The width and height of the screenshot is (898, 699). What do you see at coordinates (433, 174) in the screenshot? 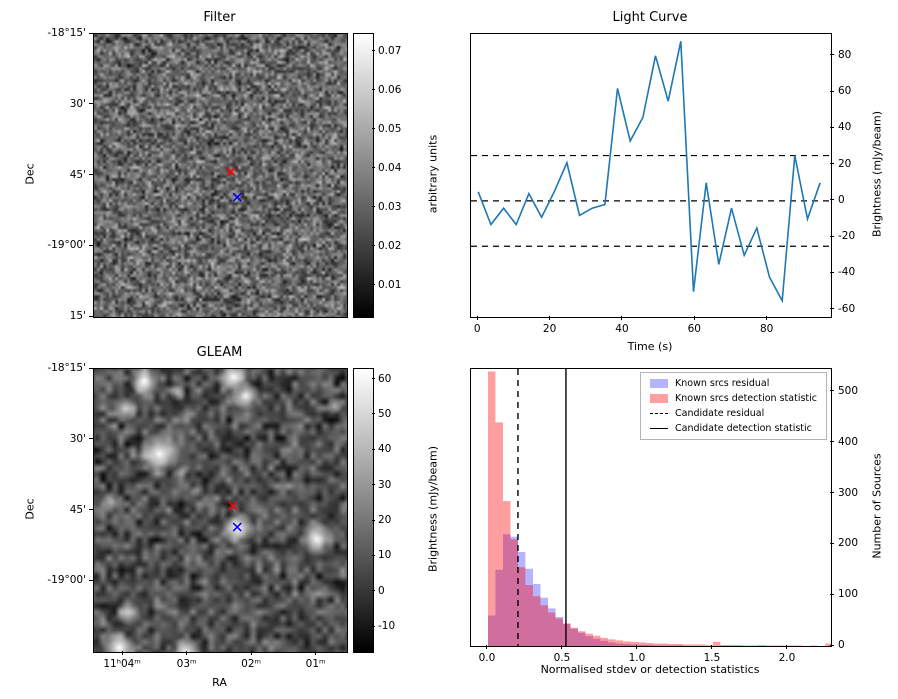
I see `filter-colorbar-label: arbitrary units` at bounding box center [433, 174].